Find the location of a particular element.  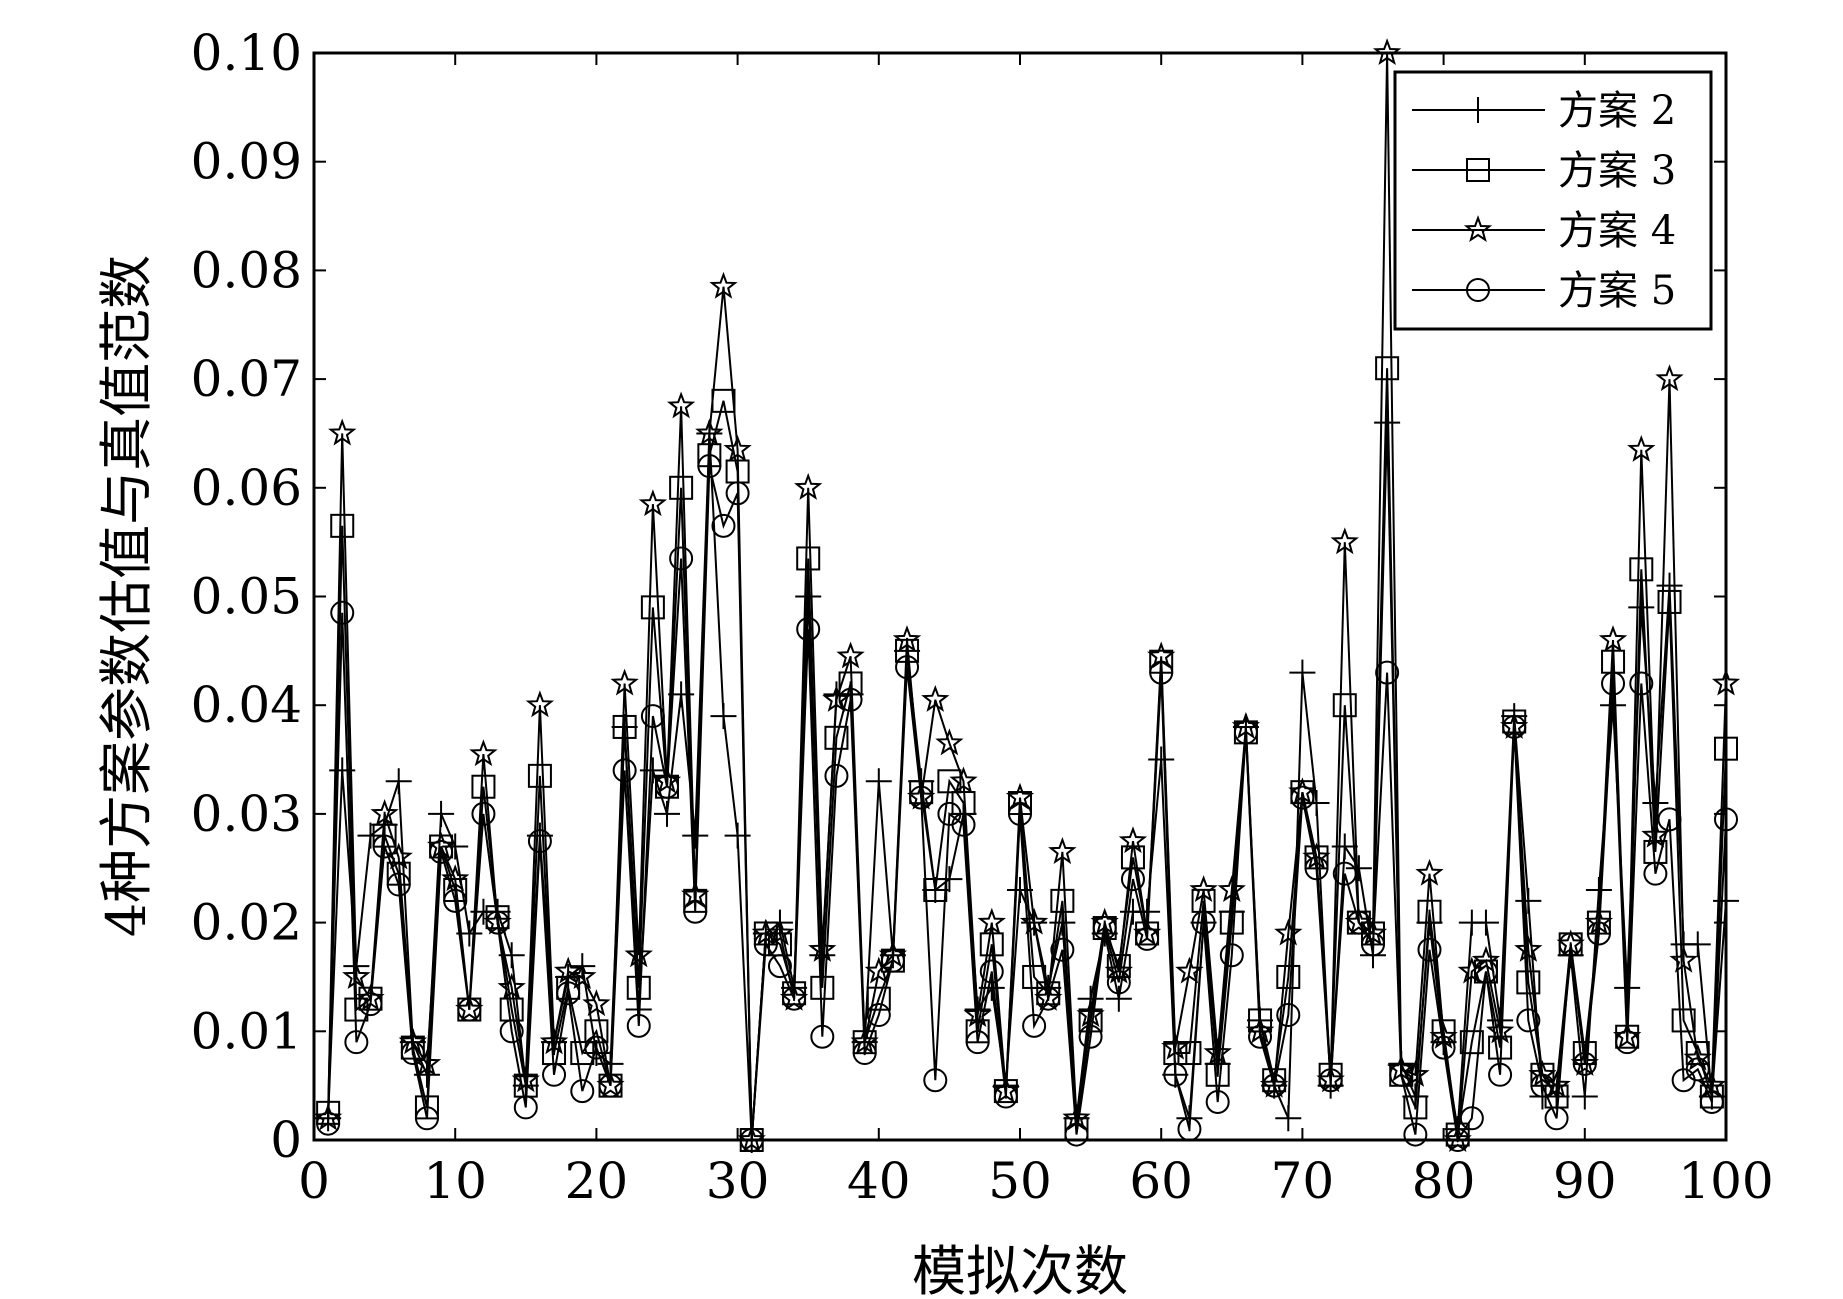

legend: 方案 2 方案 3 方案 4 方案 5 is located at coordinates (1553, 200).